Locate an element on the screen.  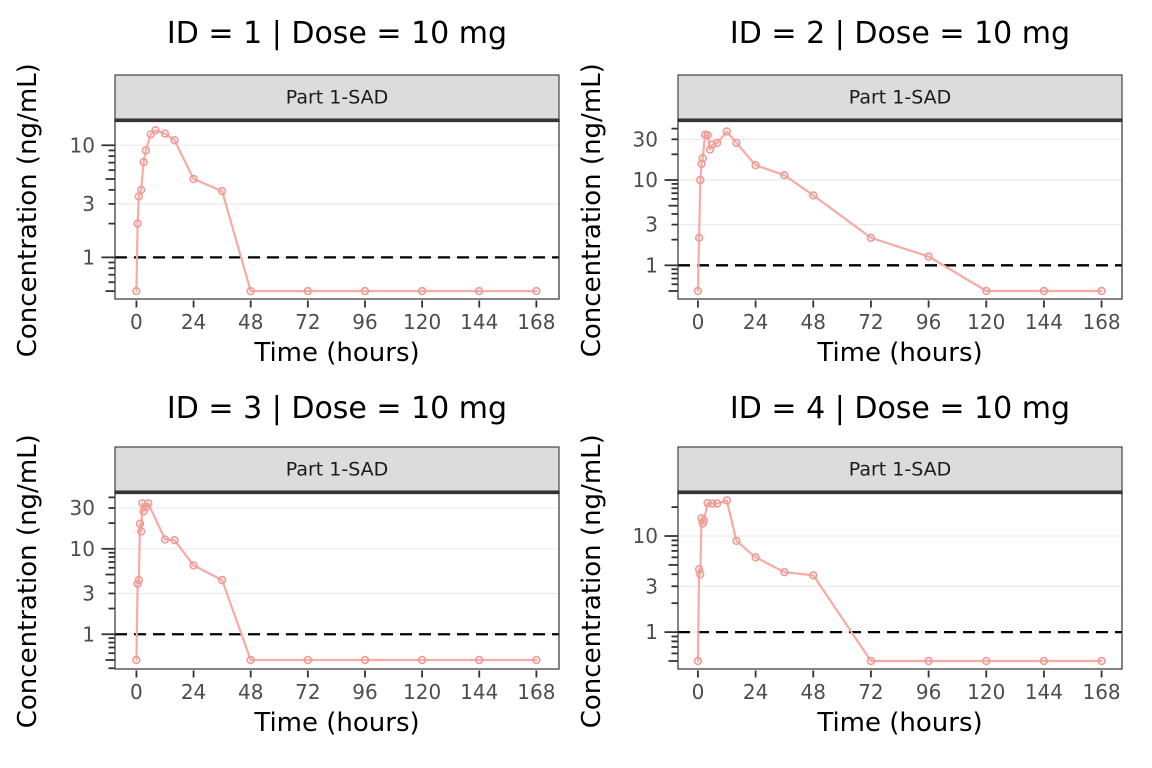
strip-label: Part 1-SAD is located at coordinates (337, 98).